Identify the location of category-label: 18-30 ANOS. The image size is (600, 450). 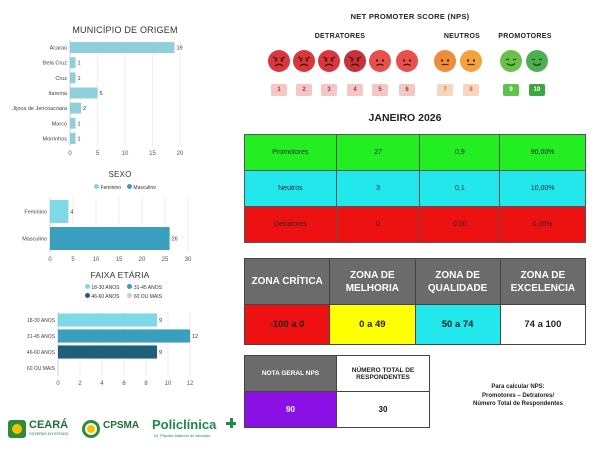
(41, 321).